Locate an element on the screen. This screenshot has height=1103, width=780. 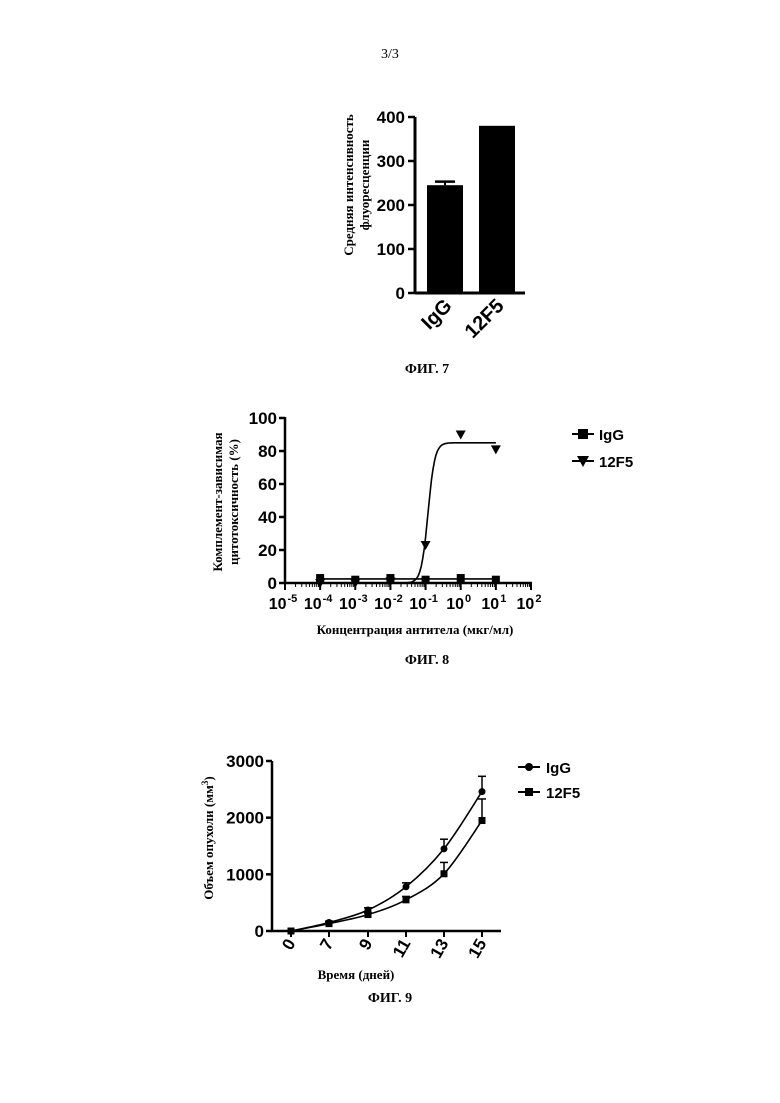
fig9-y-label: Объем опухоли (мм3) is located at coordinates (208, 837).